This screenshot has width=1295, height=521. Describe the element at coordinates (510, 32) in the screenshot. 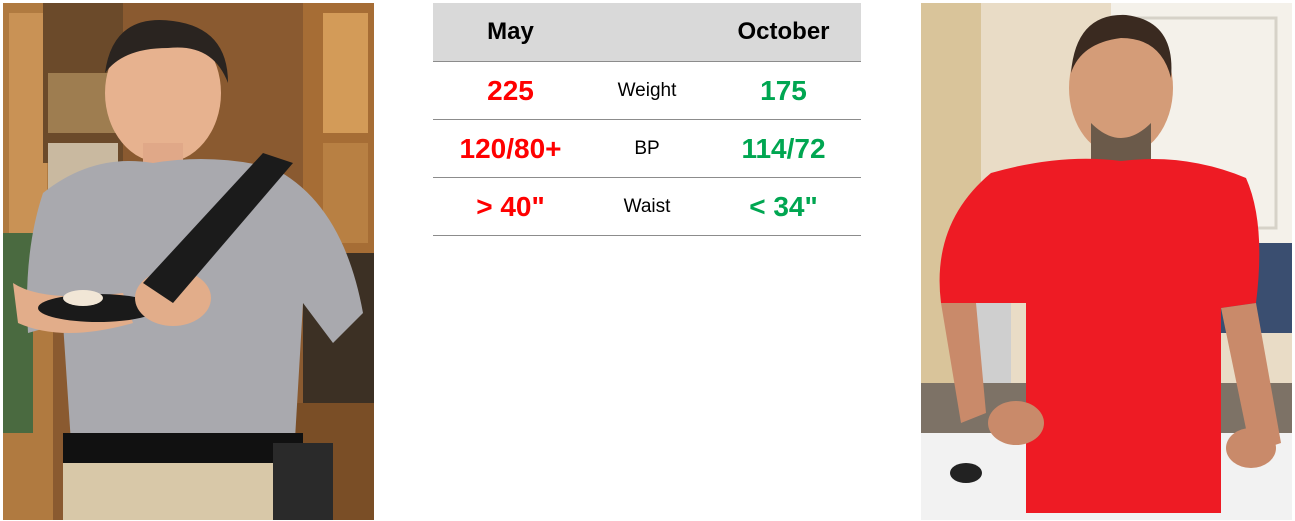

I see `header-before: May` at that location.